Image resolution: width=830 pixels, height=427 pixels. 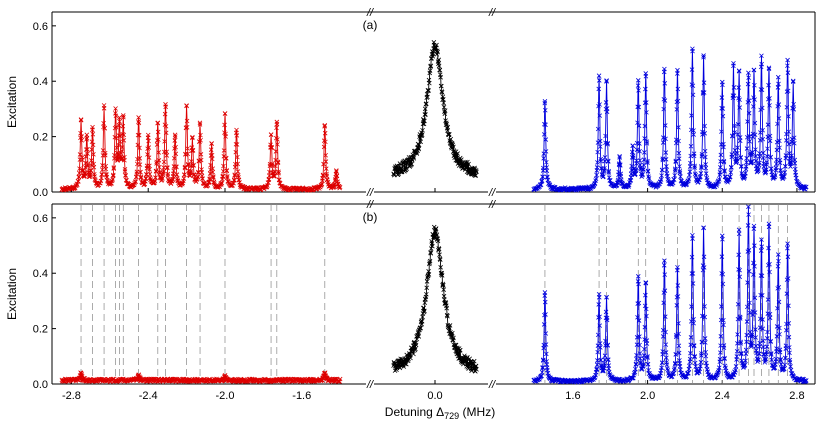 What do you see at coordinates (201, 377) in the screenshot?
I see `series-red` at bounding box center [201, 377].